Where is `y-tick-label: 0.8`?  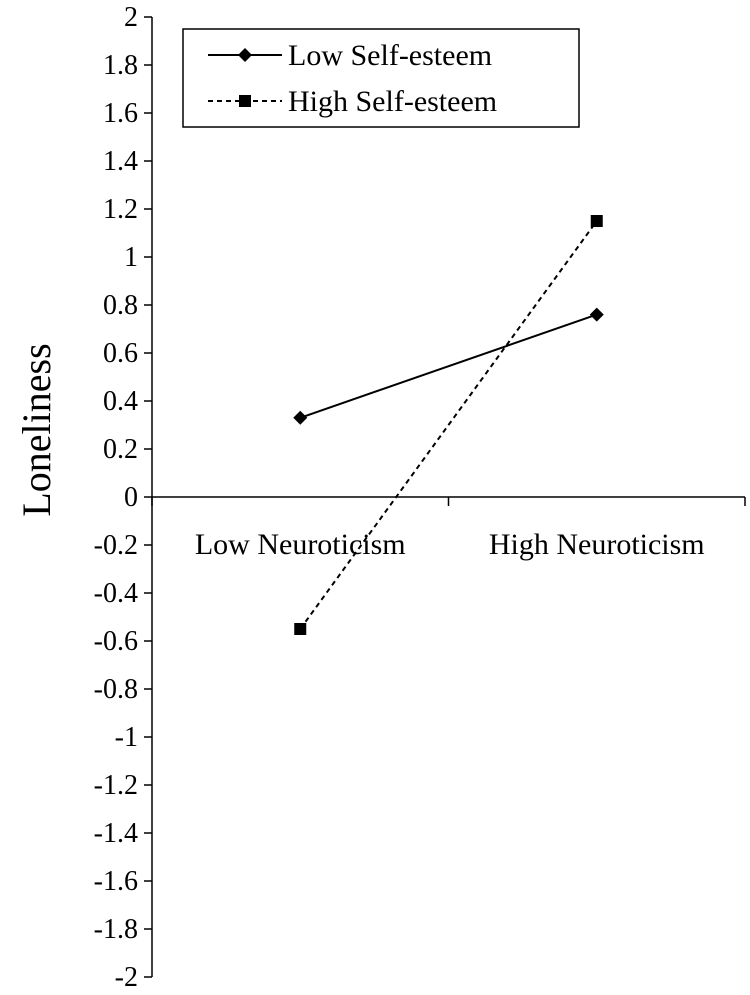 y-tick-label: 0.8 is located at coordinates (120, 305).